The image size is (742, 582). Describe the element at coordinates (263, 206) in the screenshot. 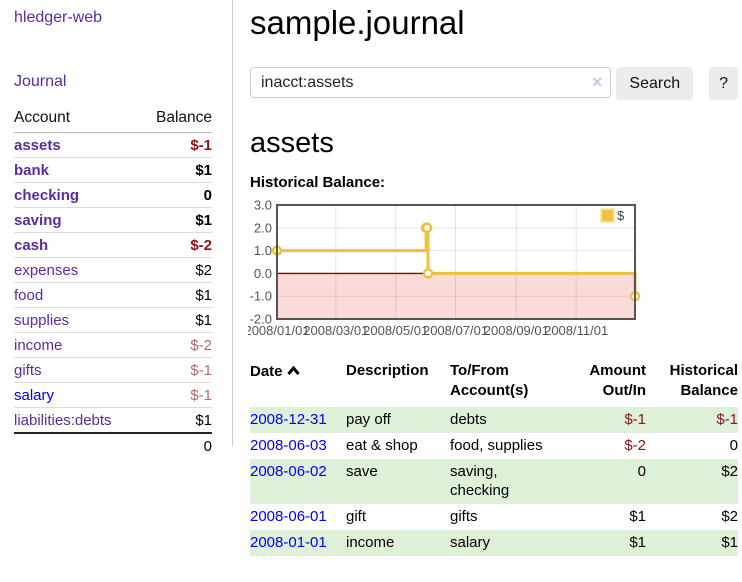

I see `svg-text: 3.0` at that location.